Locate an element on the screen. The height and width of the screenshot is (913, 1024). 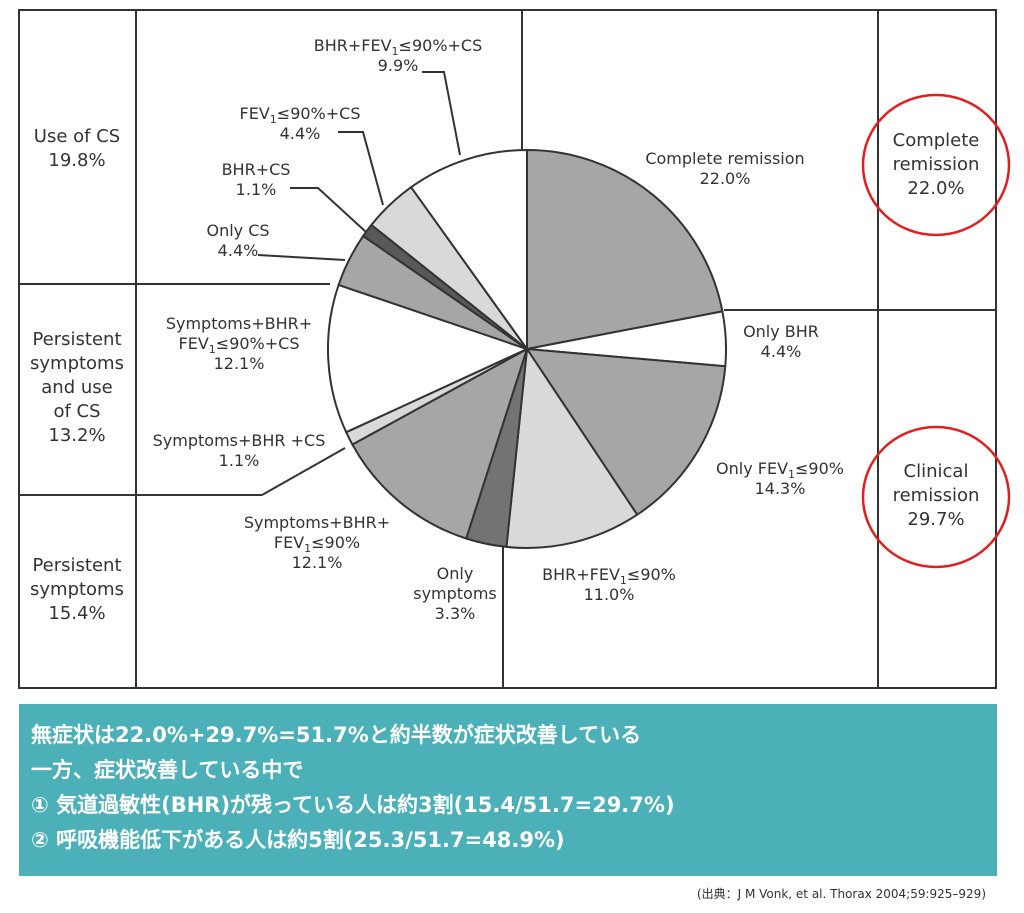
summary-line-1: 無症状は22.0%+29.7%=51.7%と約半数が症状改善している is located at coordinates (336, 735).